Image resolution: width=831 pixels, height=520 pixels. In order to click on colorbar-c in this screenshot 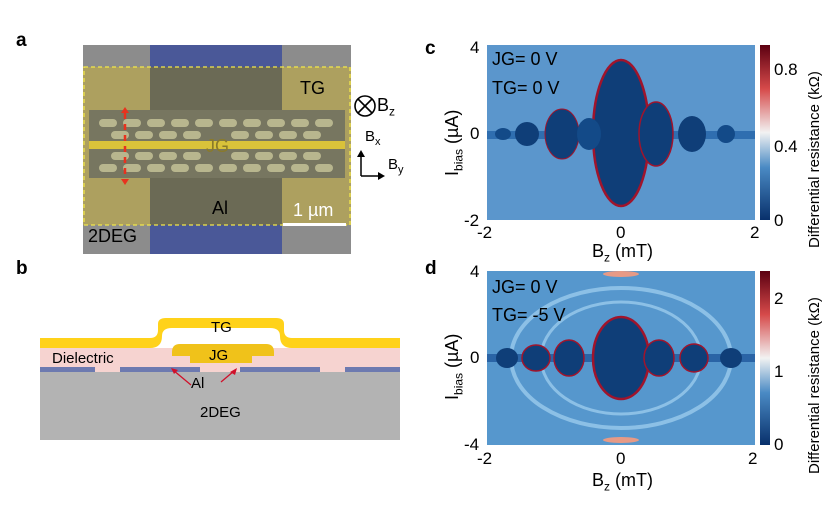, I will do `click(765, 135)`.